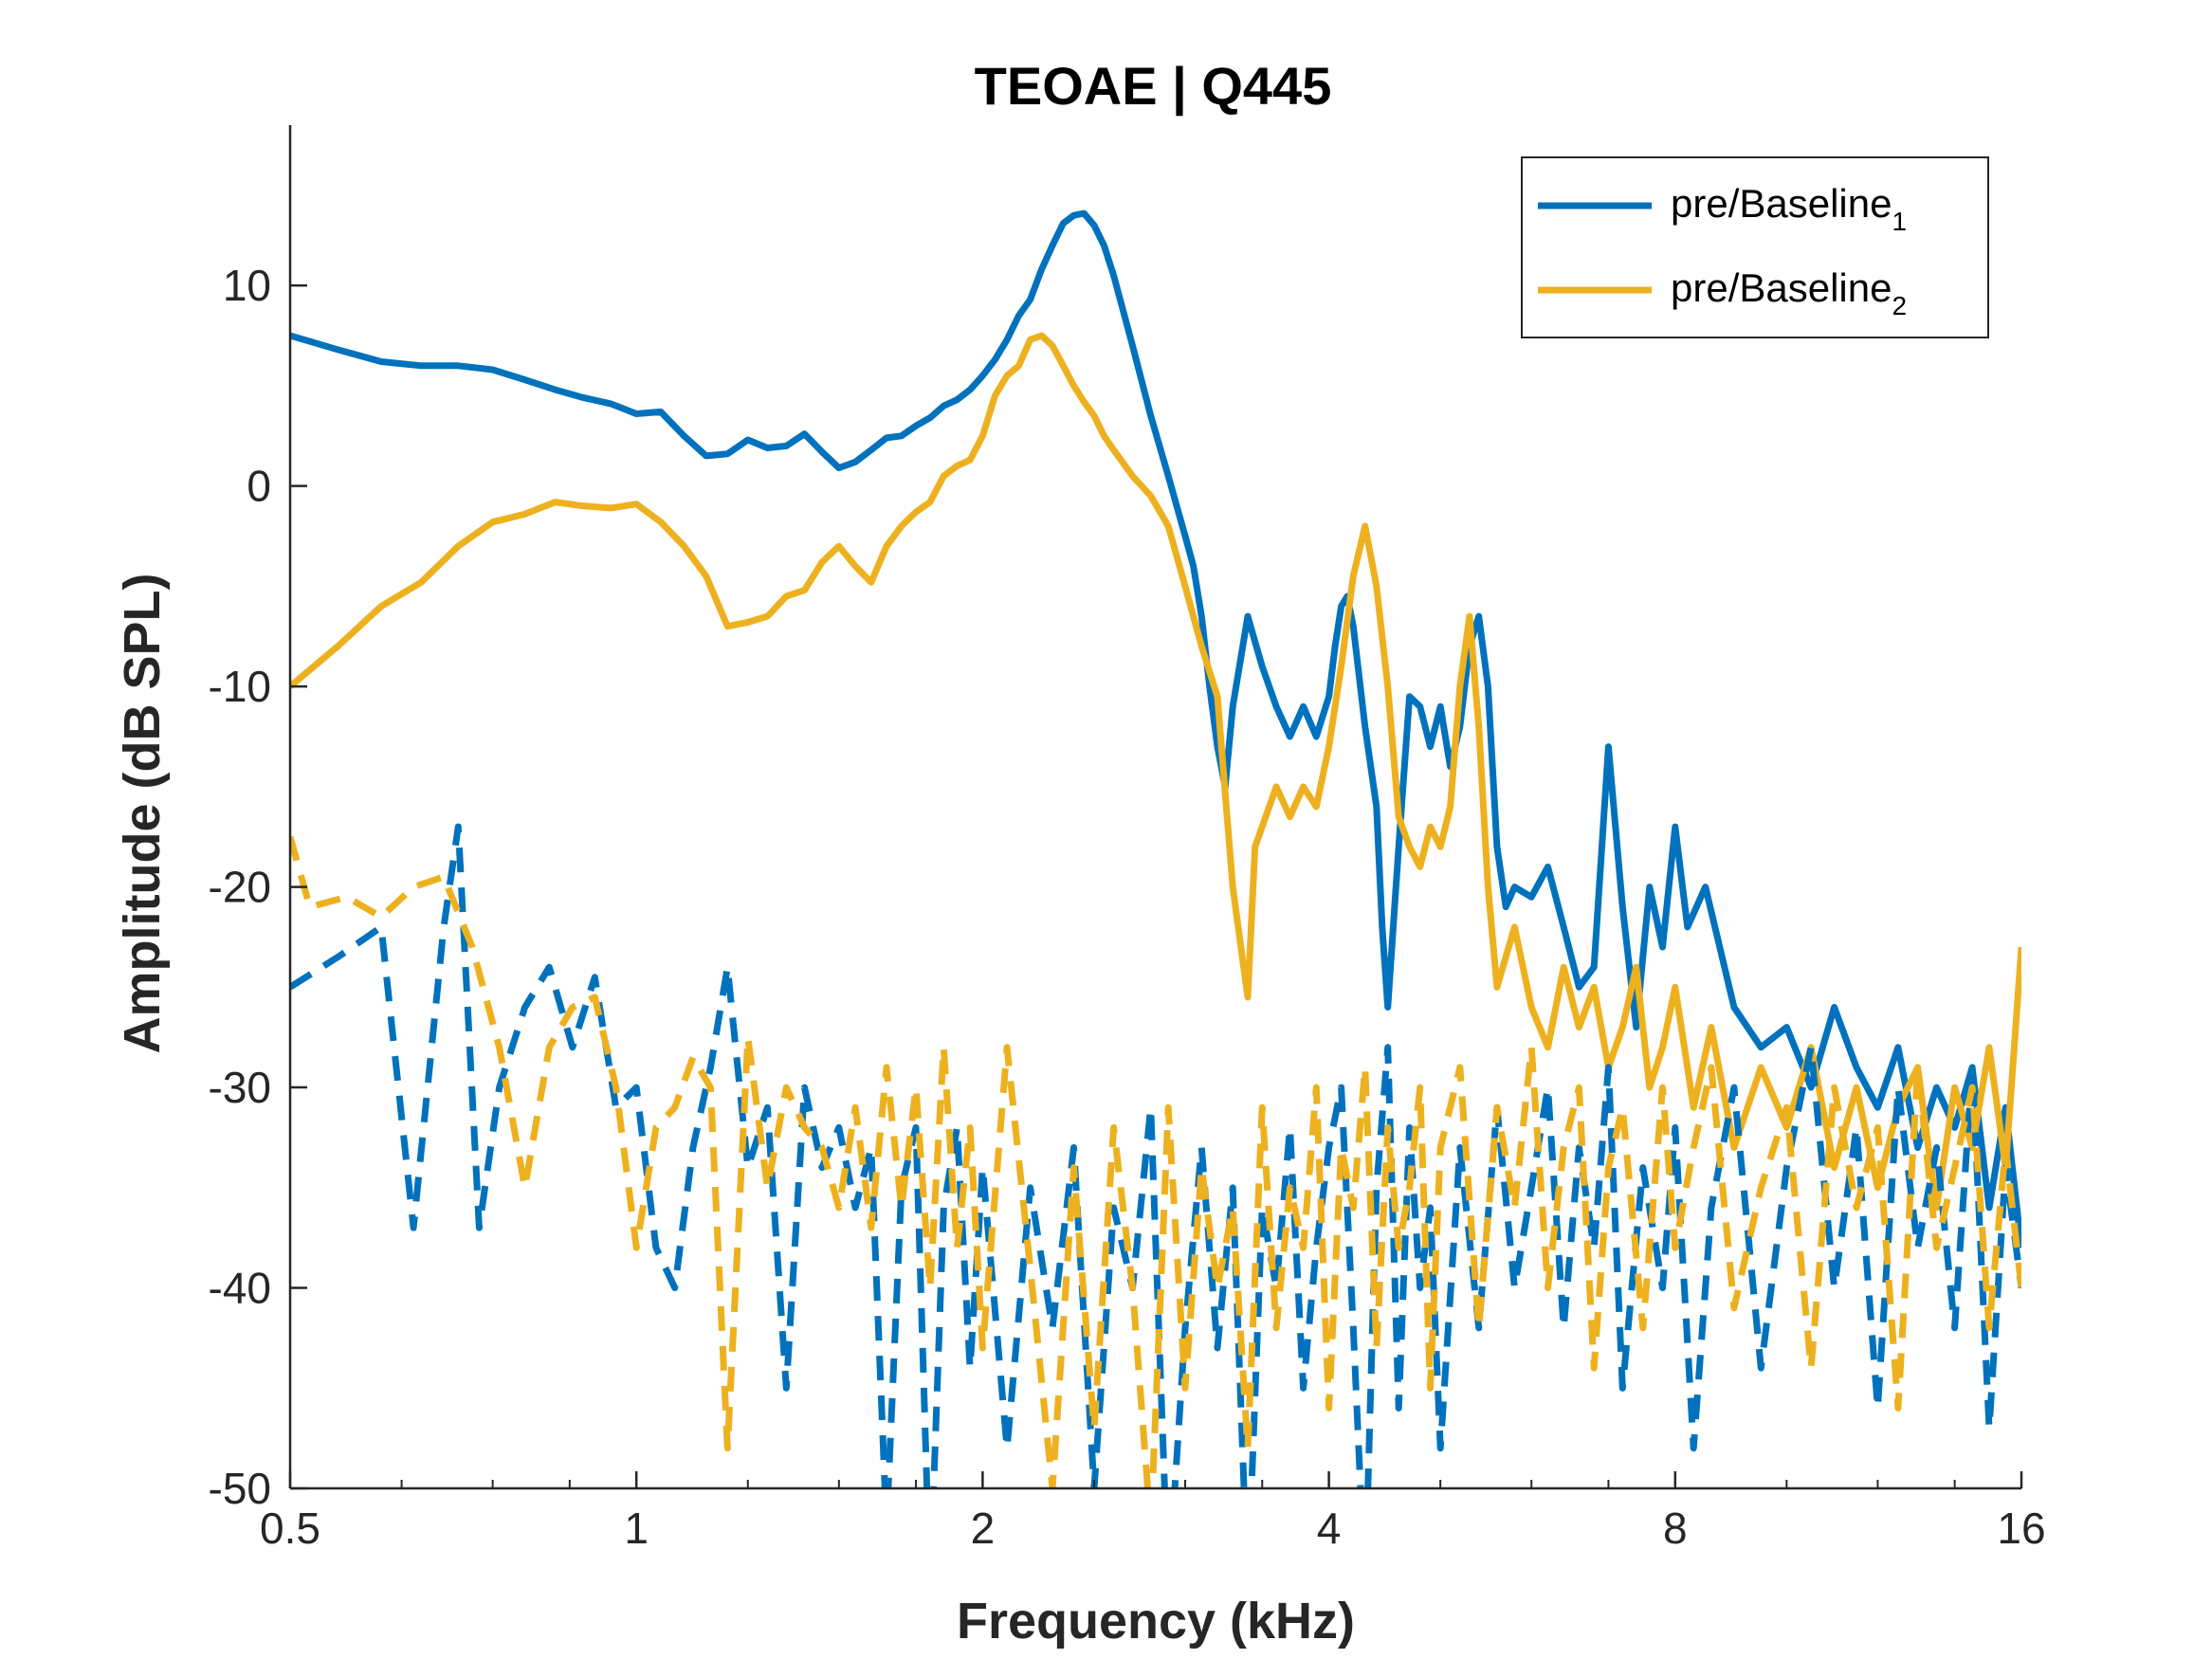 Image resolution: width=2212 pixels, height=1659 pixels. Describe the element at coordinates (1156, 1621) in the screenshot. I see `x-axis-label: Frequency (kHz)` at that location.